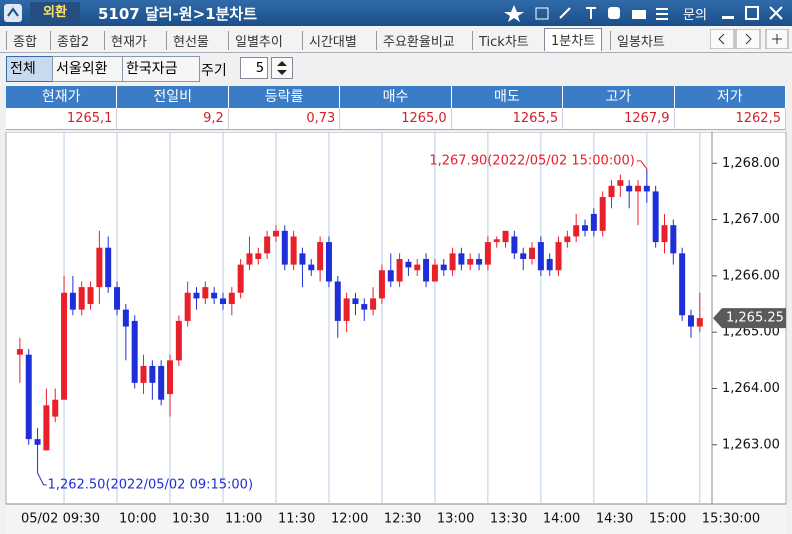 The height and width of the screenshot is (534, 792). Describe the element at coordinates (13, 13) in the screenshot. I see `app-icon` at that location.